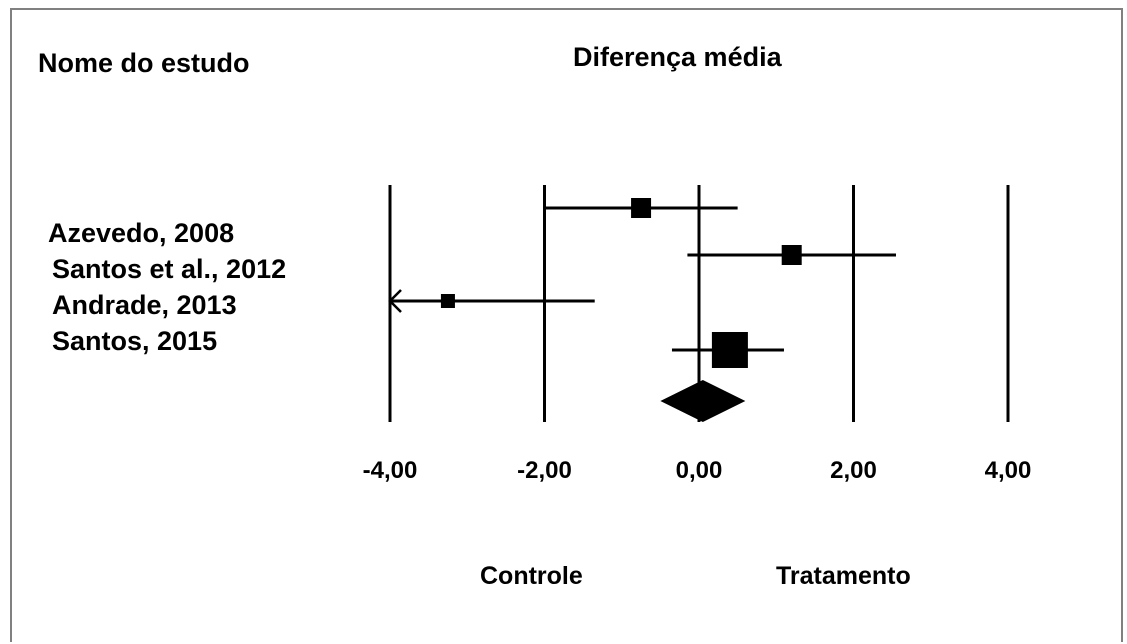 This screenshot has height=644, width=1127. I want to click on favors-treatment-label: Tratamento, so click(843, 576).